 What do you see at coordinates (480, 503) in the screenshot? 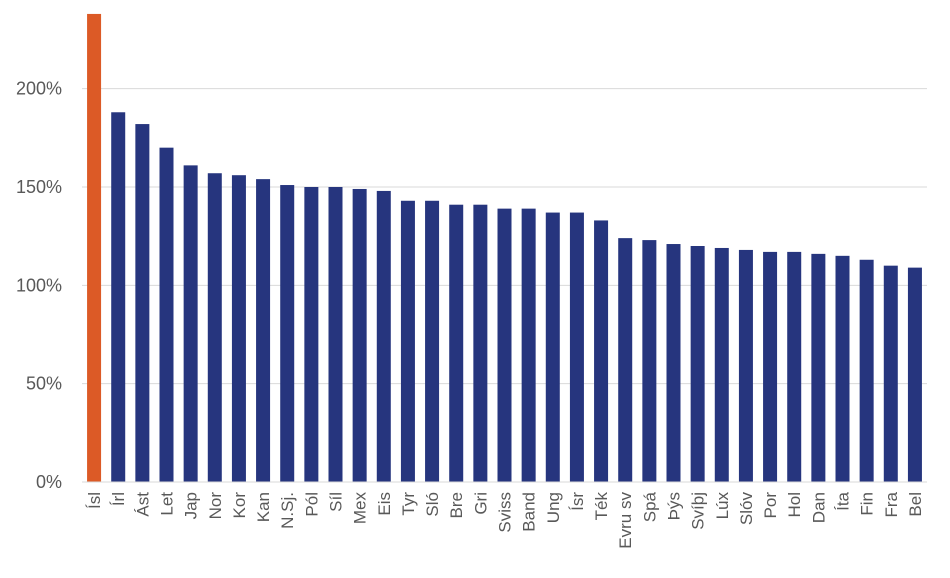
I see `x-tick-label: Gri` at bounding box center [480, 503].